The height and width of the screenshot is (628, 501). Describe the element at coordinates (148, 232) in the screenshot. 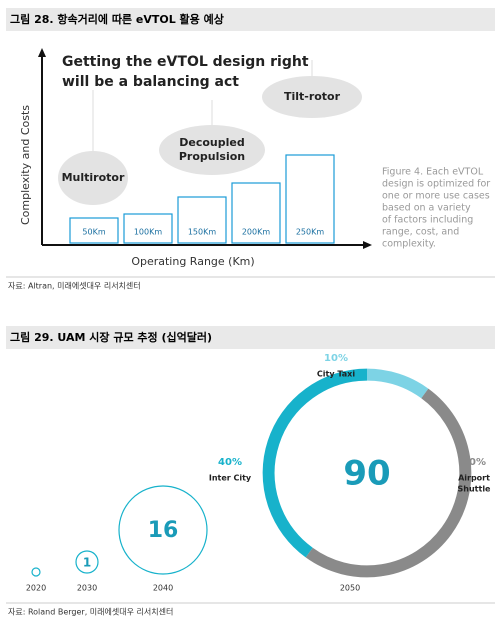

I see `range-label: 100Km` at that location.